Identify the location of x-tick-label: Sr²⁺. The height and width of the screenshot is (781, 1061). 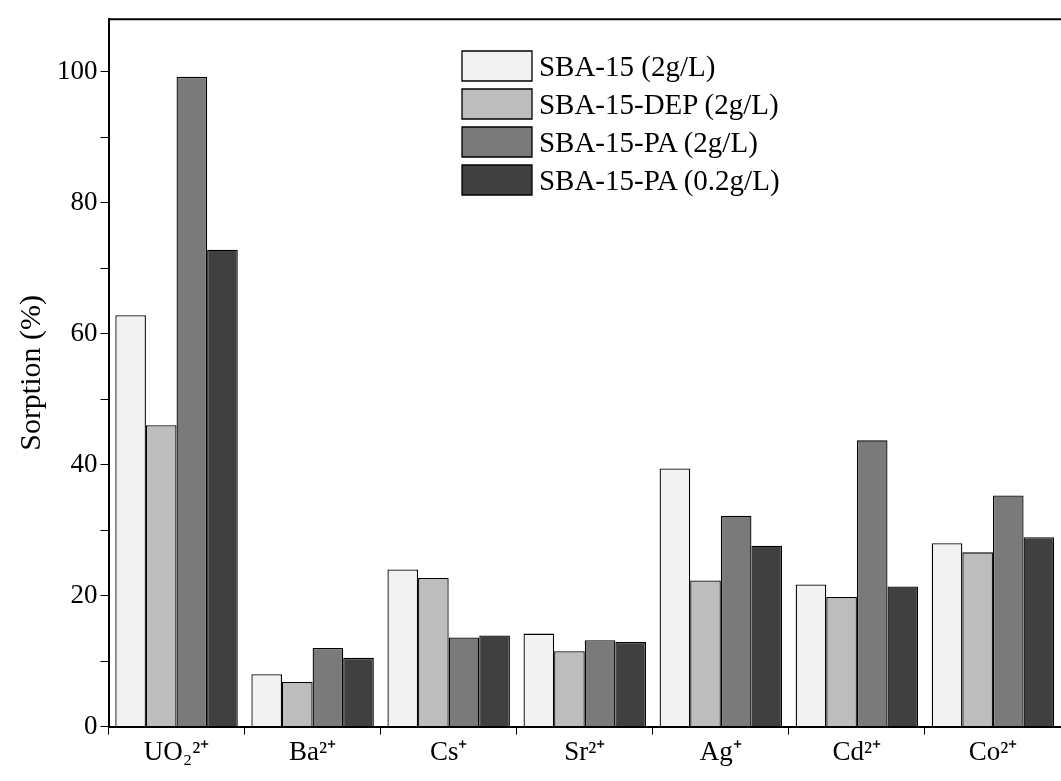
(585, 750).